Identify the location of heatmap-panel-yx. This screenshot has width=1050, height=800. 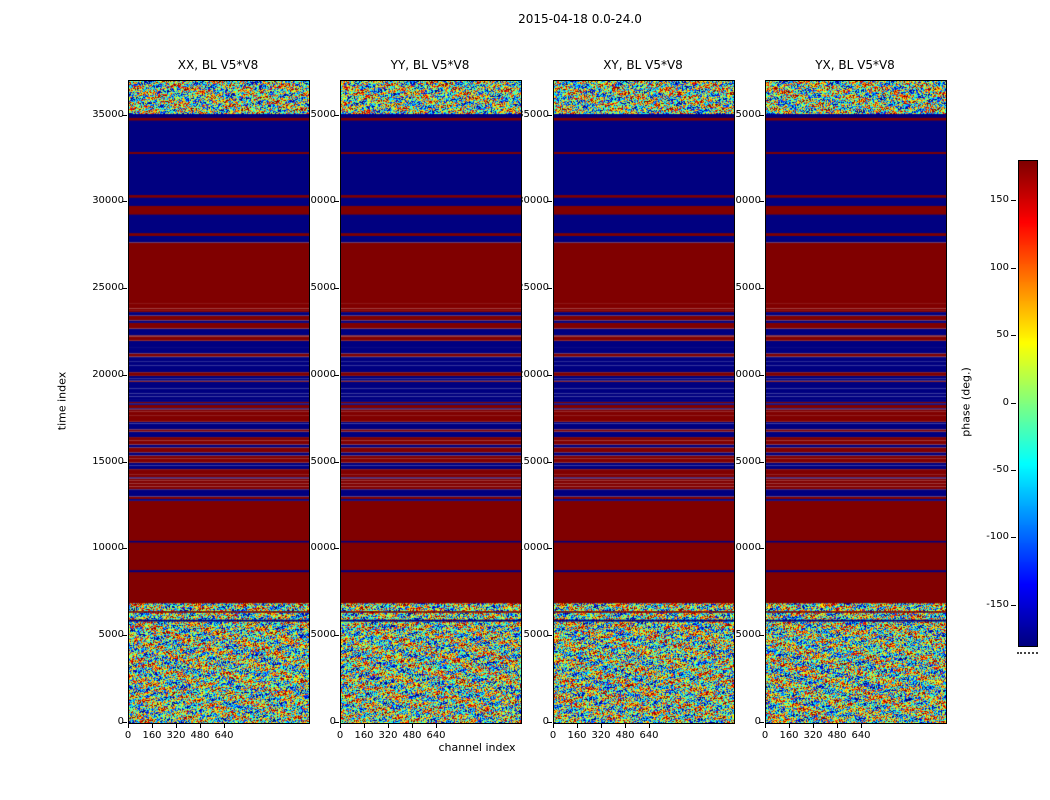
(856, 402).